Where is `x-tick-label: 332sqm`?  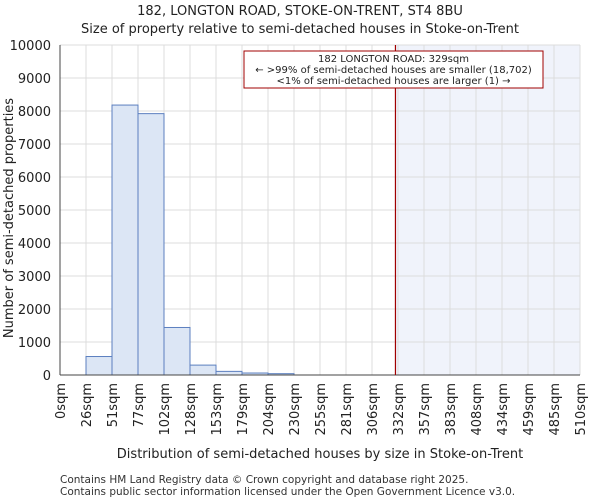
x-tick-label: 332sqm is located at coordinates (399, 409).